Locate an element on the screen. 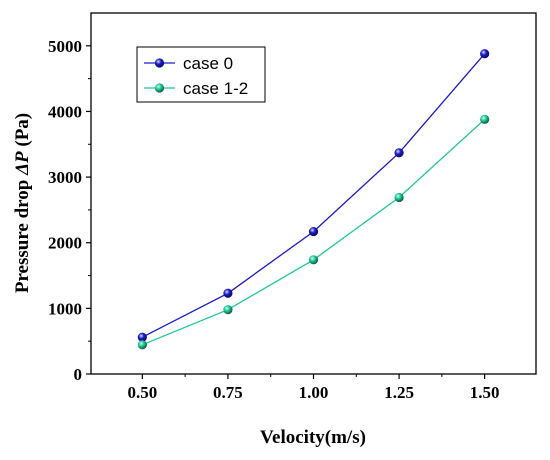 The width and height of the screenshot is (550, 460). y-tick-label: 4000 is located at coordinates (65, 111).